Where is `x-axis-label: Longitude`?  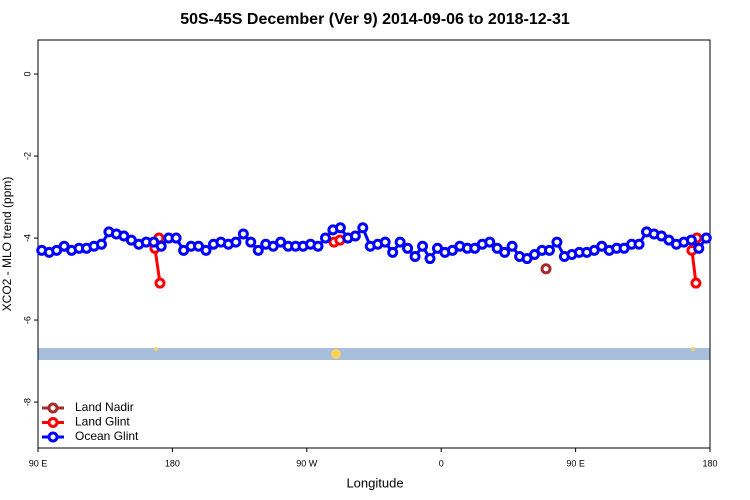 x-axis-label: Longitude is located at coordinates (374, 482).